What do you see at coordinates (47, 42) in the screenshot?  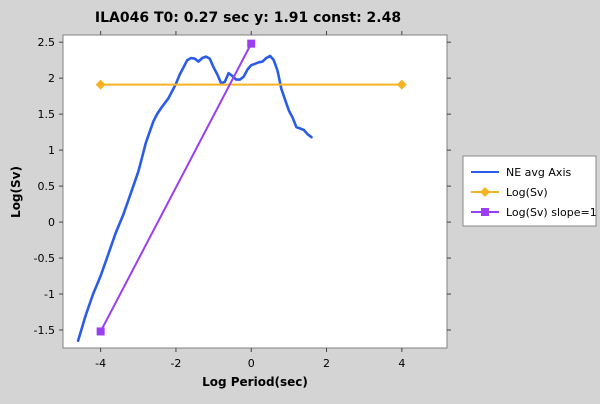 I see `y-tick-label: 2.5` at bounding box center [47, 42].